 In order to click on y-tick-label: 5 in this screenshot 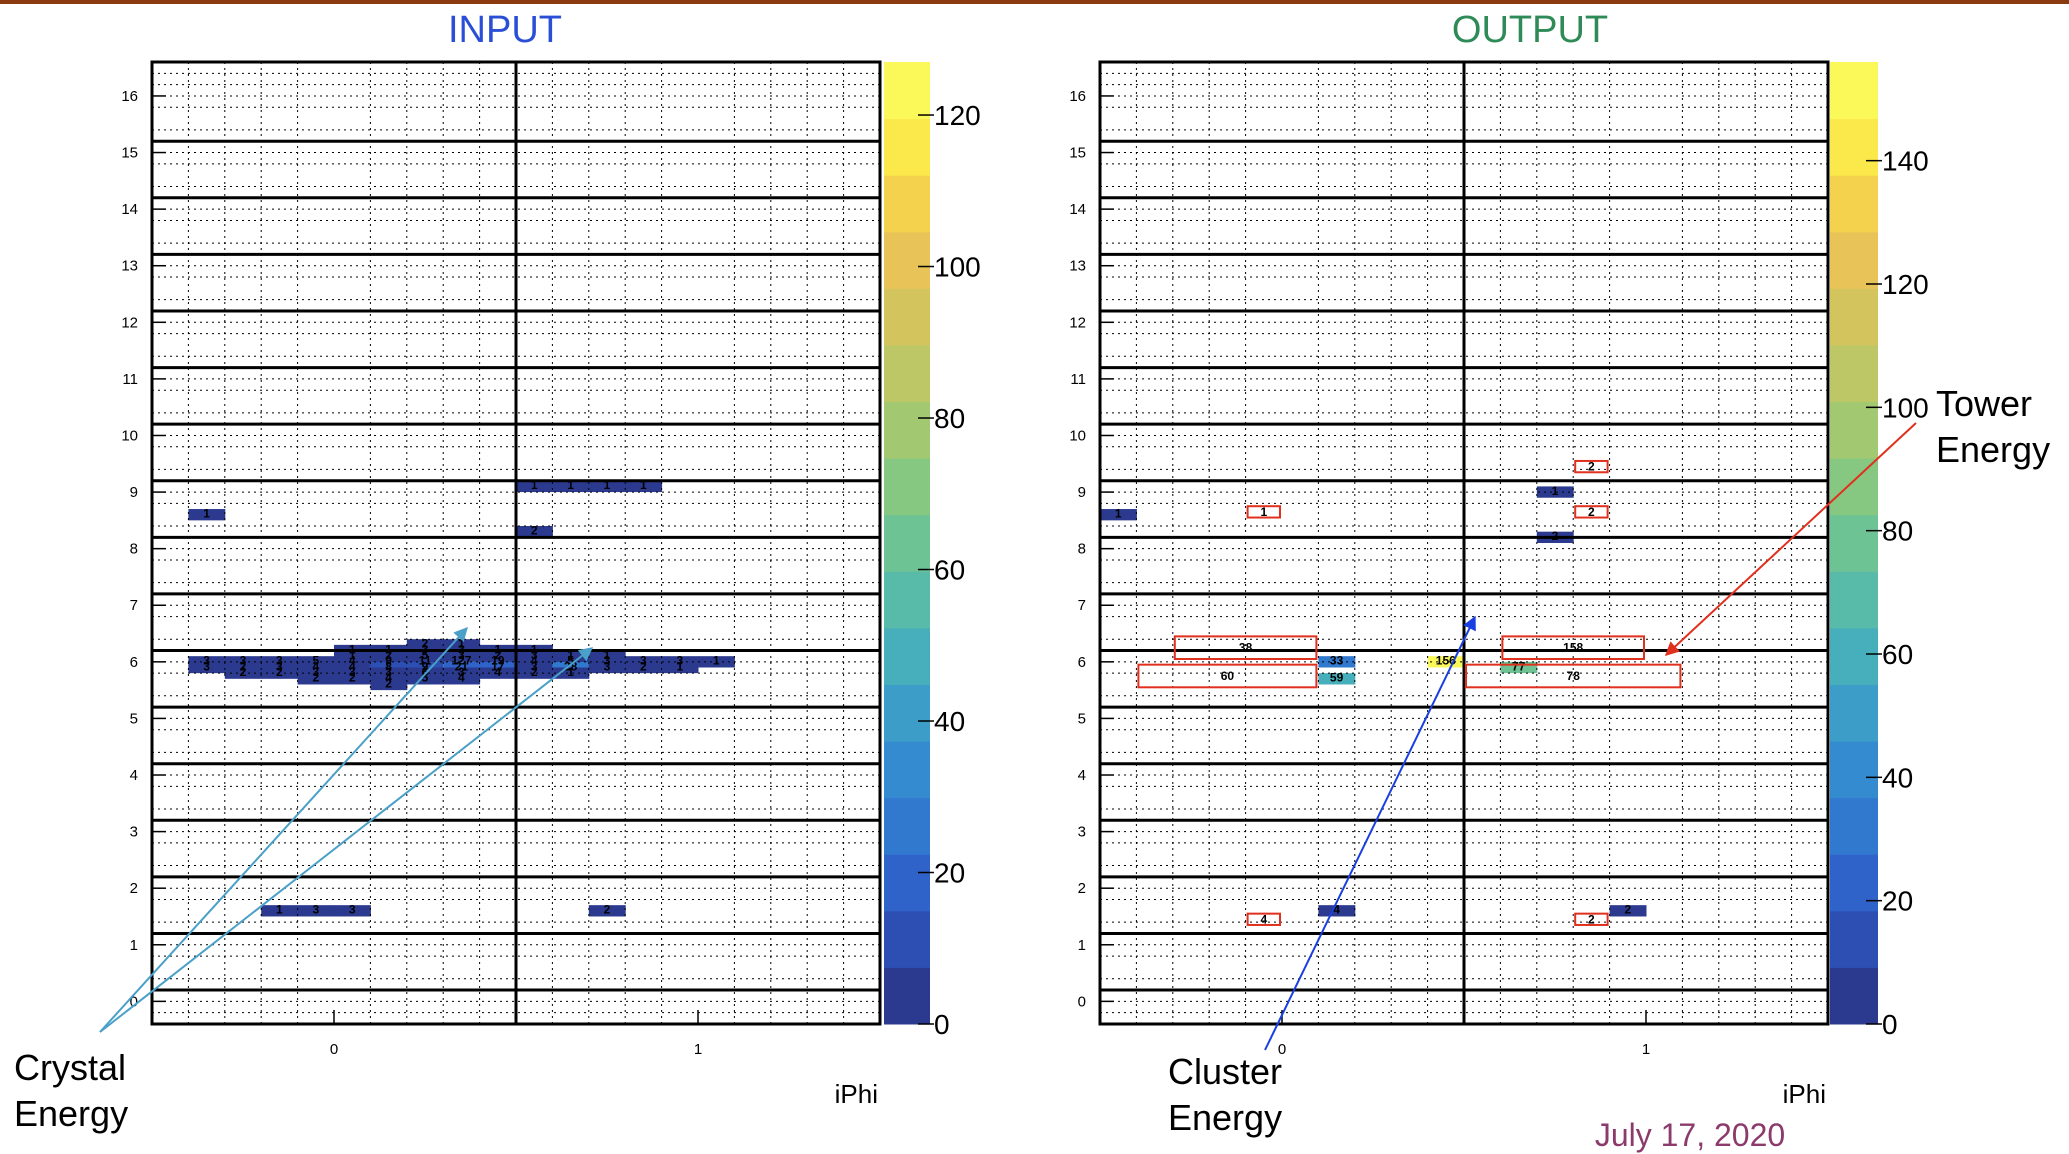, I will do `click(1082, 718)`.